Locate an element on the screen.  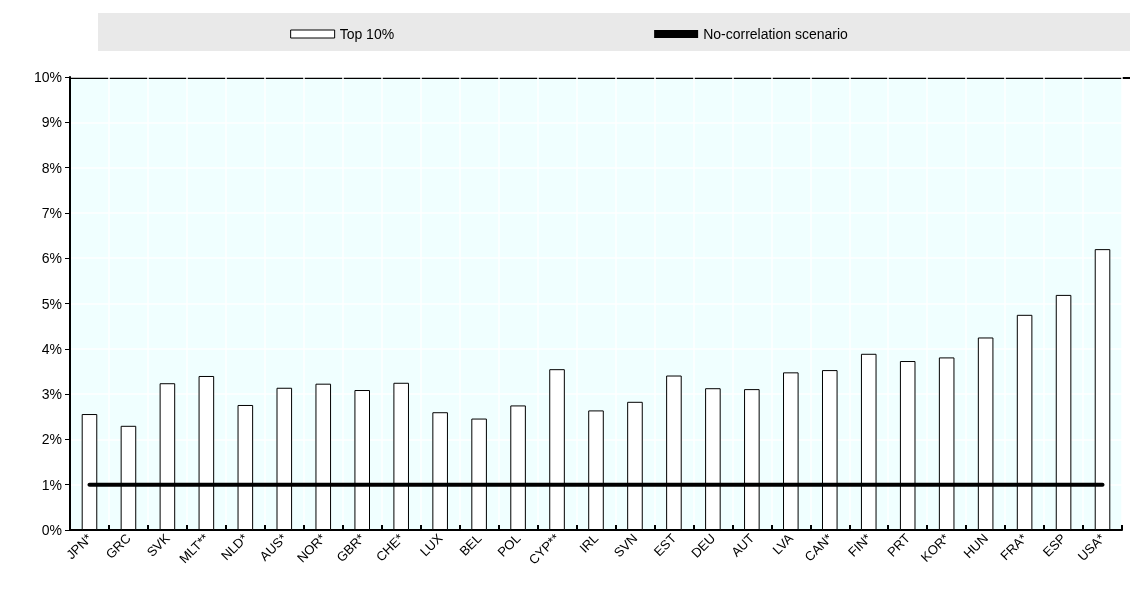
y-tick-label: 6% is located at coordinates (51, 258).